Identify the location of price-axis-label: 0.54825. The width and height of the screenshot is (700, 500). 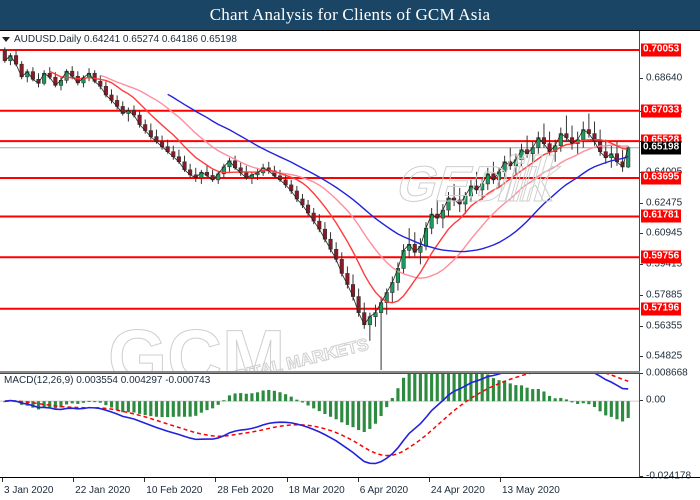
(664, 356).